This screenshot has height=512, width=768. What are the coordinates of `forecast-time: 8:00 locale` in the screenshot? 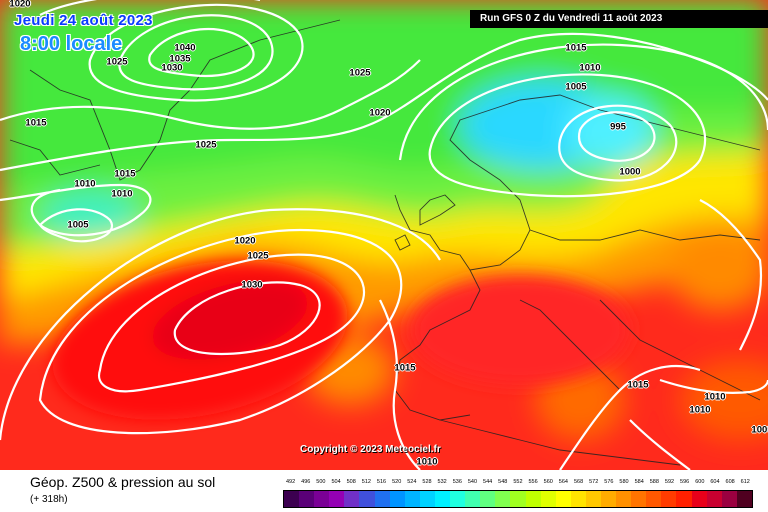 It's located at (71, 44).